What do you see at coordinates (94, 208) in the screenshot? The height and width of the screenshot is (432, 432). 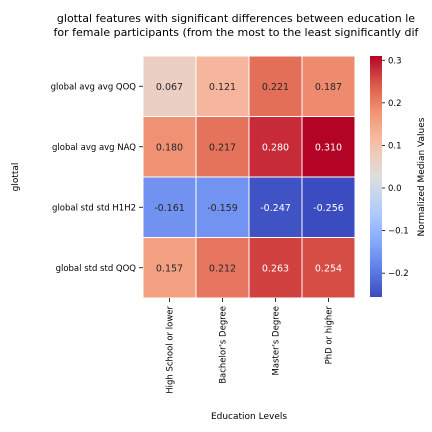 I see `y-tick-label: global std std H1H2` at bounding box center [94, 208].